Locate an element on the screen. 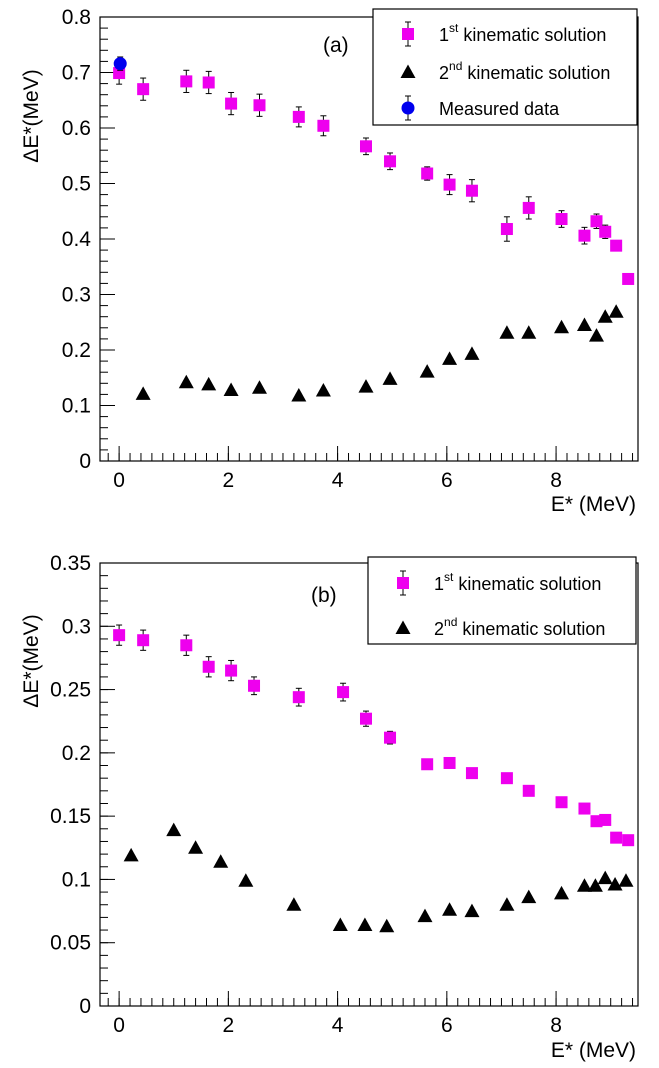  x-axis-label: E* (MeV) is located at coordinates (593, 1050).